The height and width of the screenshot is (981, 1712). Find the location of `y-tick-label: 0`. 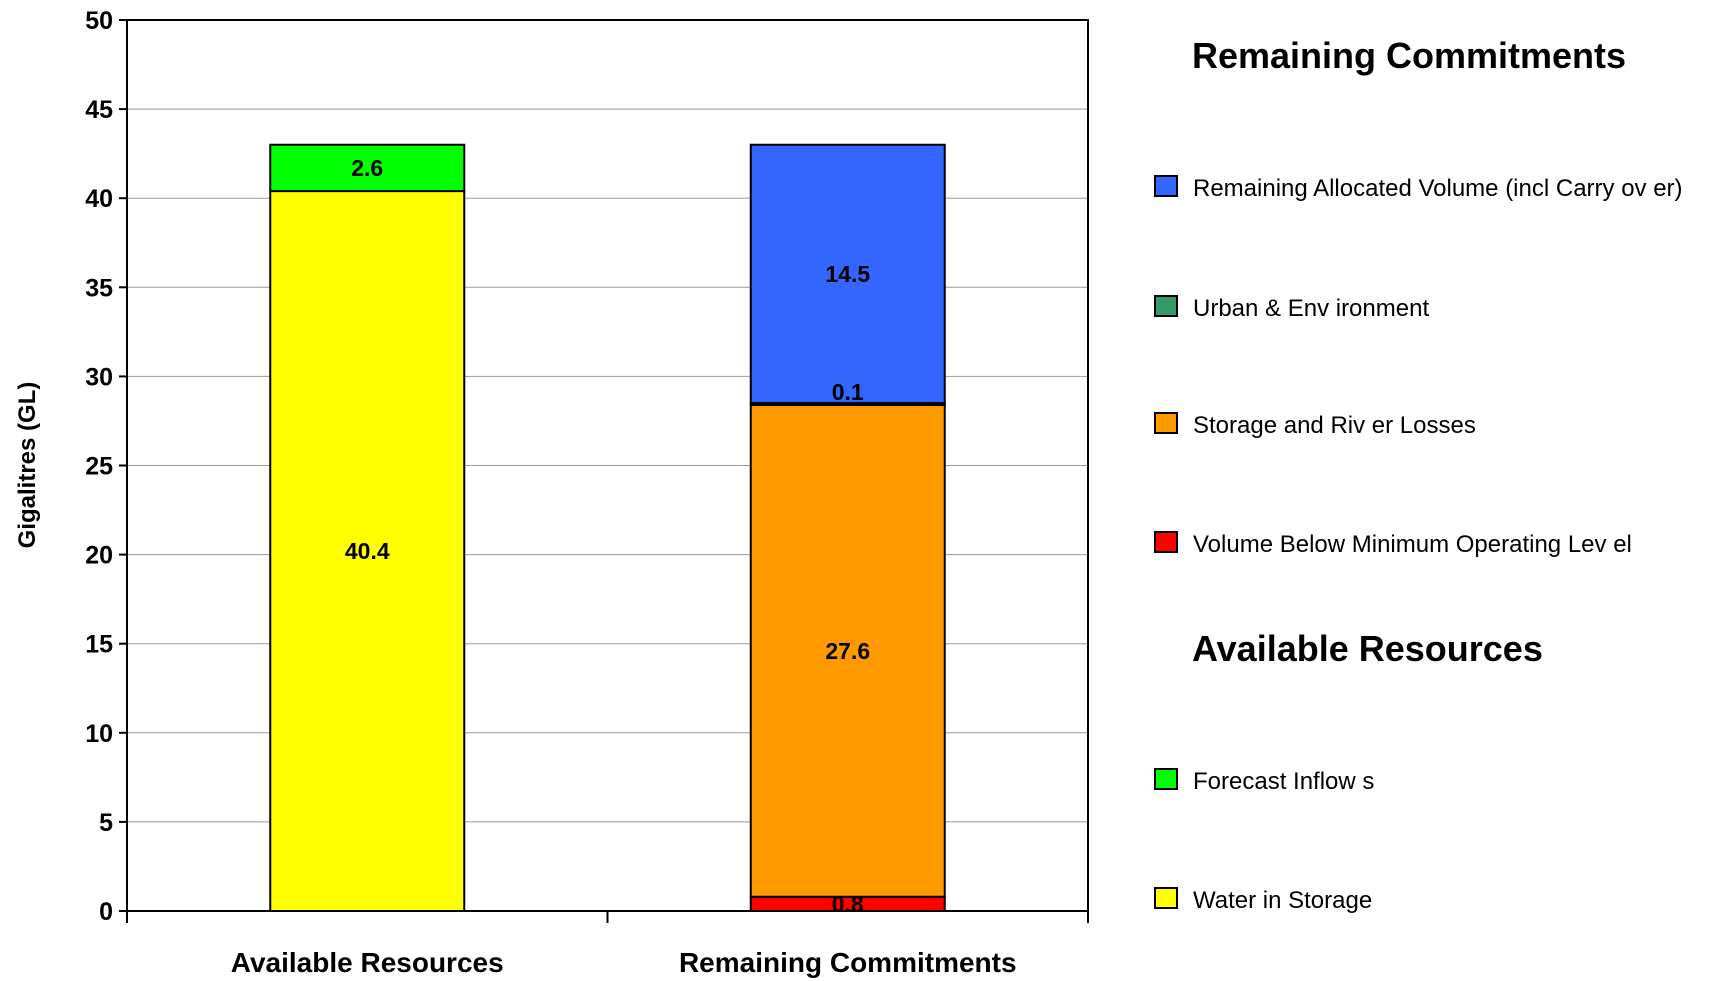

y-tick-label: 0 is located at coordinates (106, 912).